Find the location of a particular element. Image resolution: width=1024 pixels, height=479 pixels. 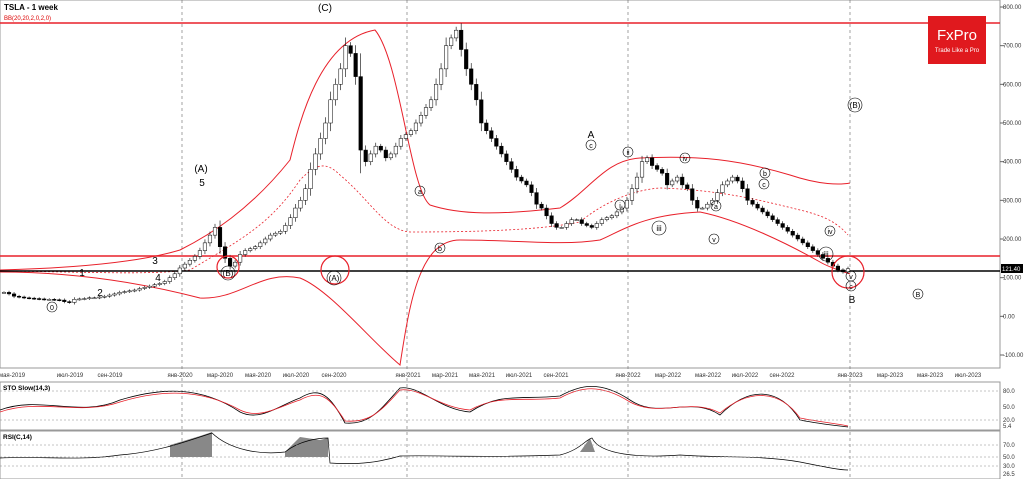

y-tick-label: -100.00 is located at coordinates (1013, 356).